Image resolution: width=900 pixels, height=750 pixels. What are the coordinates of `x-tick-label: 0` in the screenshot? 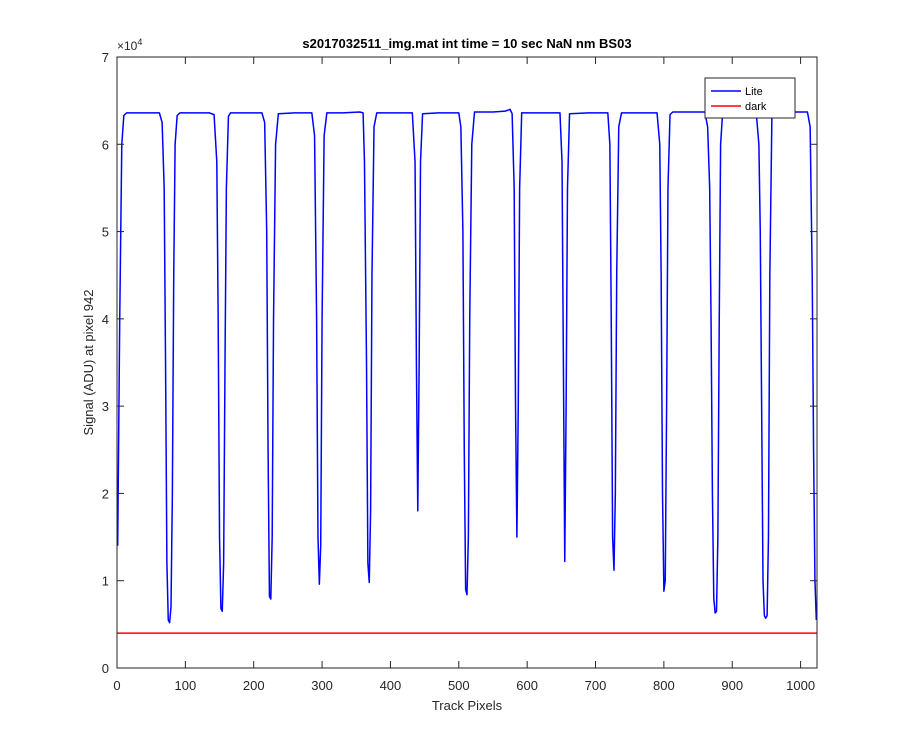 It's located at (116, 685).